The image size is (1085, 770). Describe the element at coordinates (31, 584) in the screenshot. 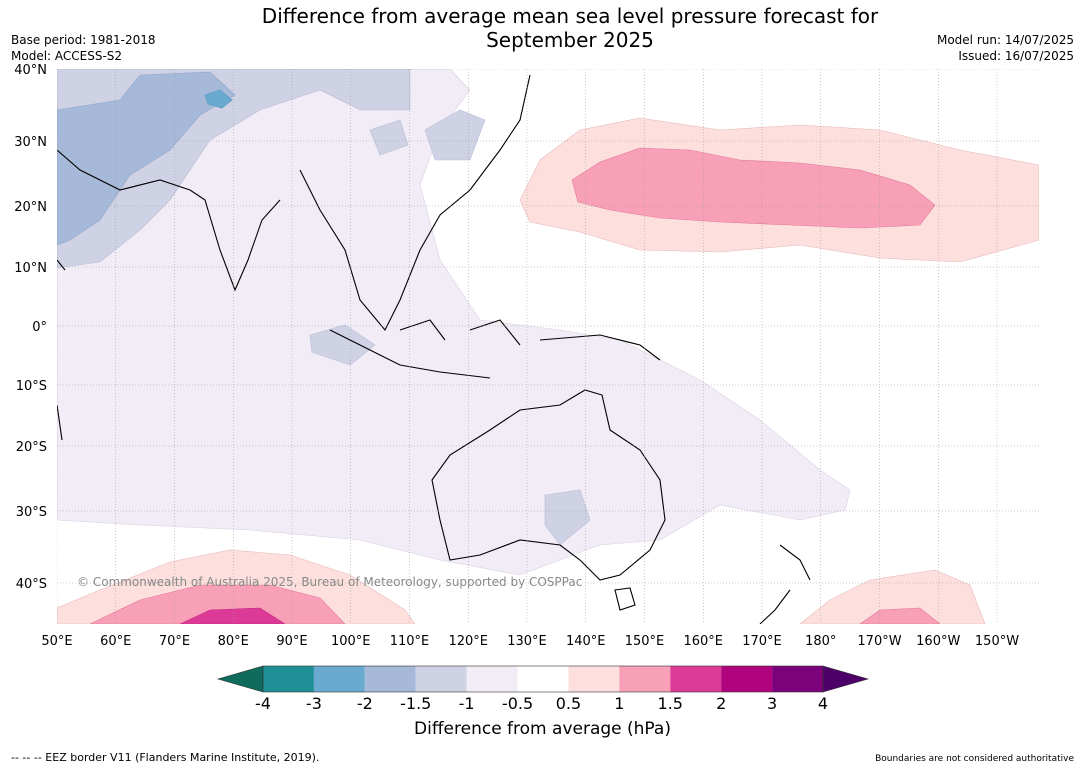

I see `lat-label: 40°S` at that location.